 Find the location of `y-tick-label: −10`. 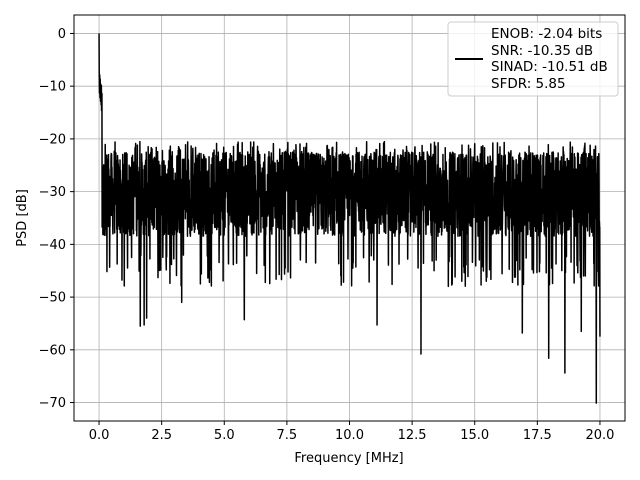

y-tick-label: −10 is located at coordinates (52, 87).